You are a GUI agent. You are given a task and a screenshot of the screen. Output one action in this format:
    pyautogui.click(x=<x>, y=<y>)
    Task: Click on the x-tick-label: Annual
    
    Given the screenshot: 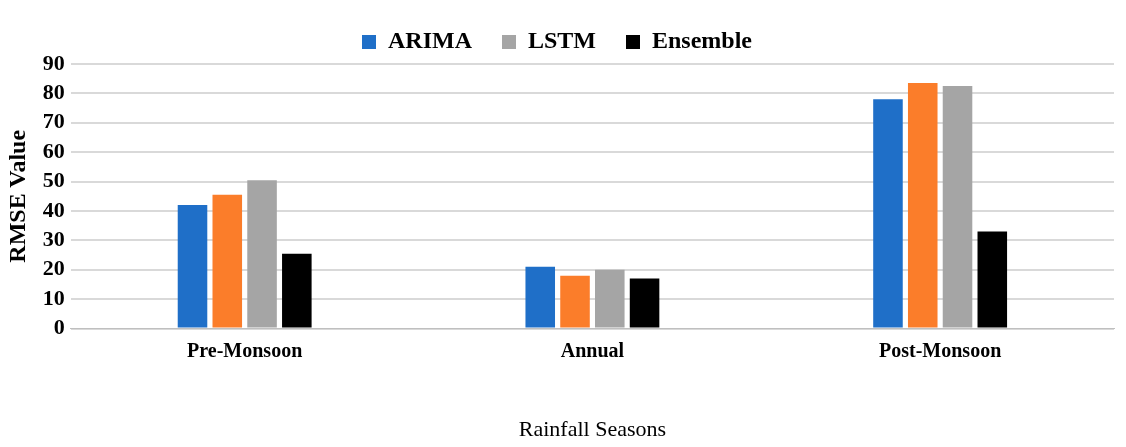 What is the action you would take?
    pyautogui.click(x=592, y=349)
    